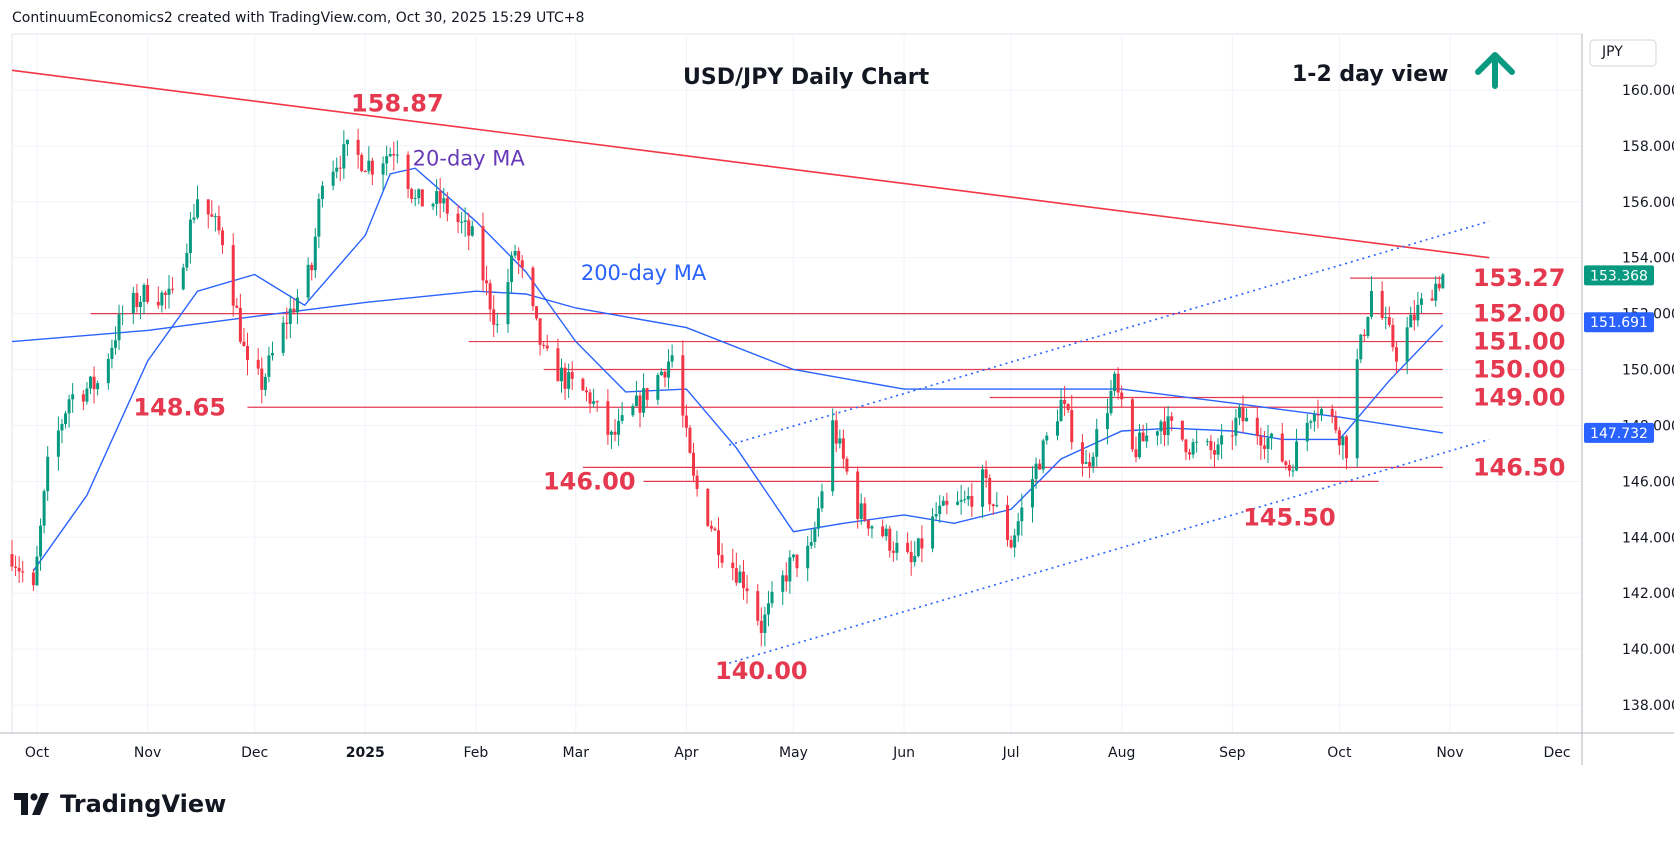  Describe the element at coordinates (1623, 53) in the screenshot. I see `currency-button` at that location.